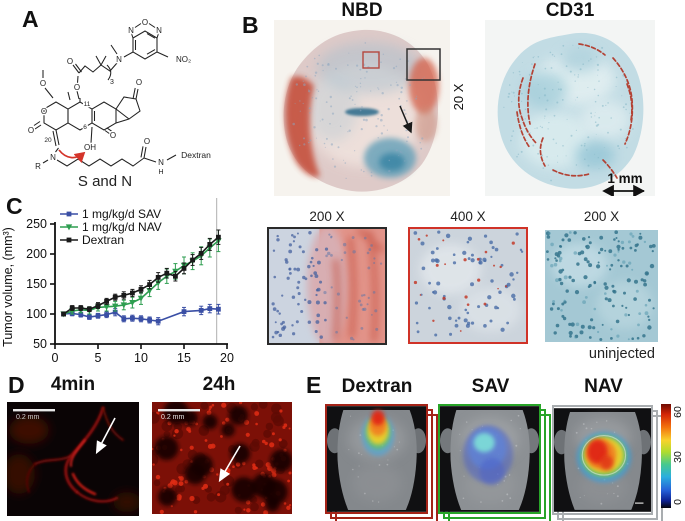 The width and height of the screenshot is (685, 521). I want to click on group-nav-label: NAV, so click(603, 386).